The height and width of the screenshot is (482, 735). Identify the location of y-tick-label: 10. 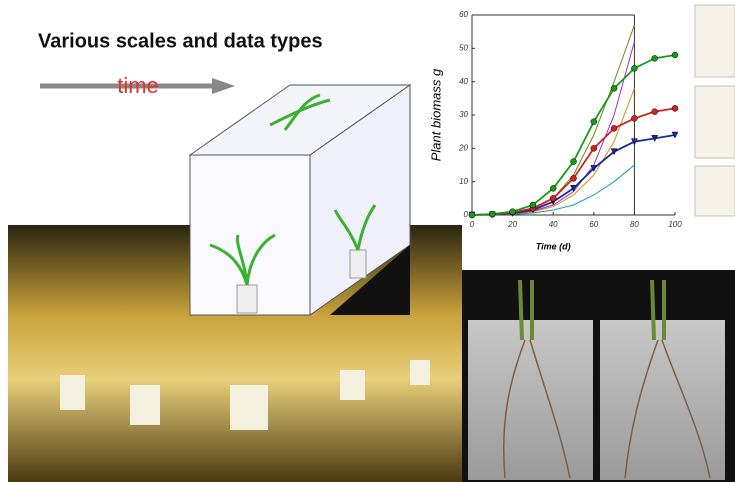
(463, 181).